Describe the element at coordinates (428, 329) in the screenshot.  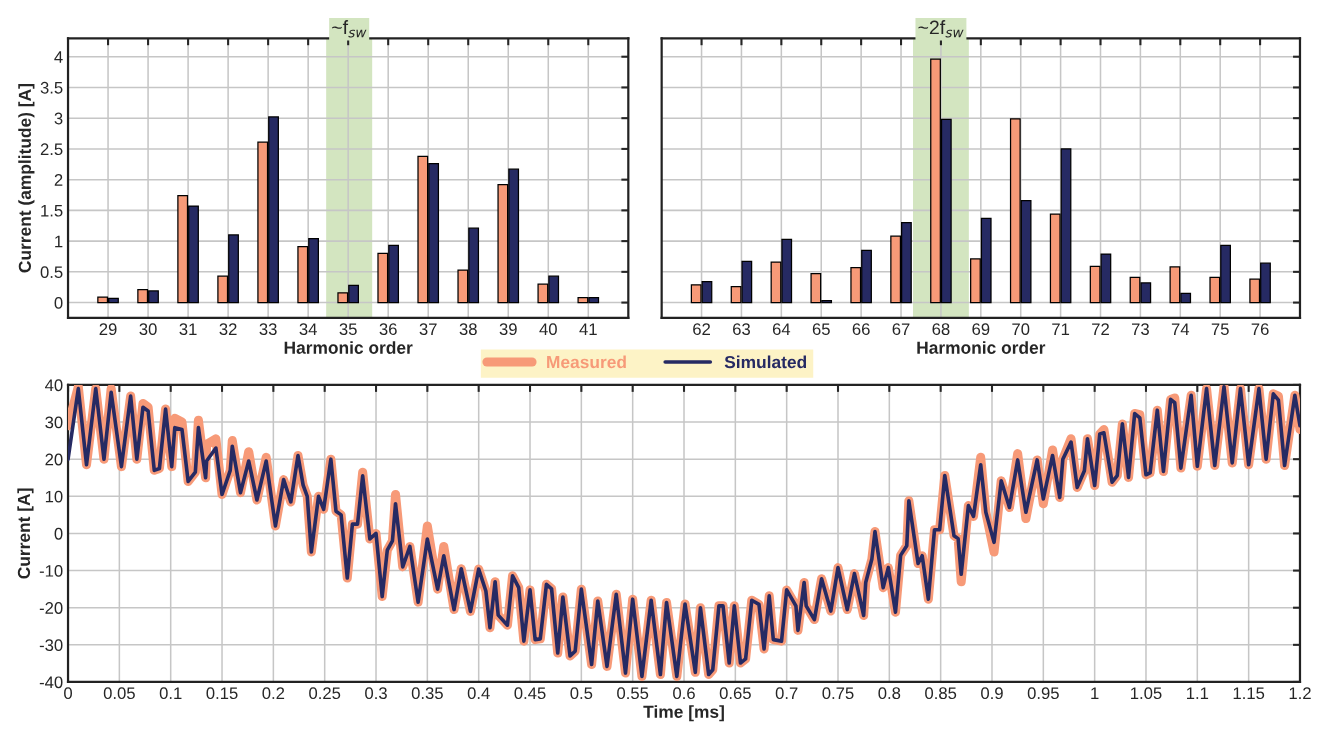
I see `x-tick-label: 37` at that location.